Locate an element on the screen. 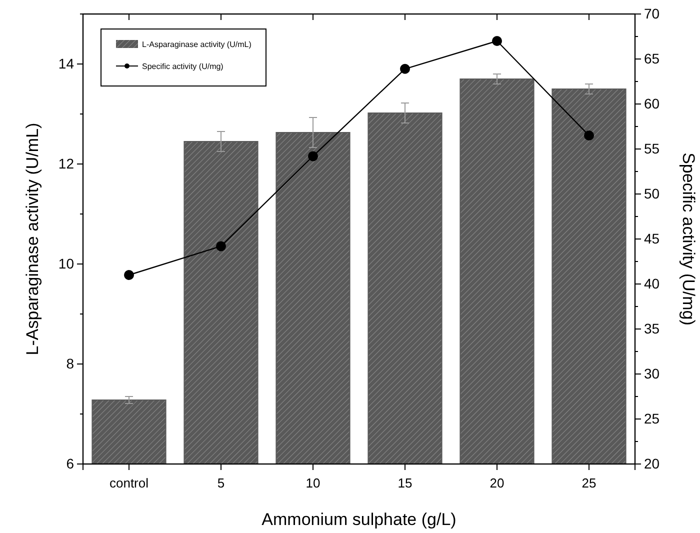 Image resolution: width=700 pixels, height=533 pixels. y2-tick-label: 50 is located at coordinates (652, 193).